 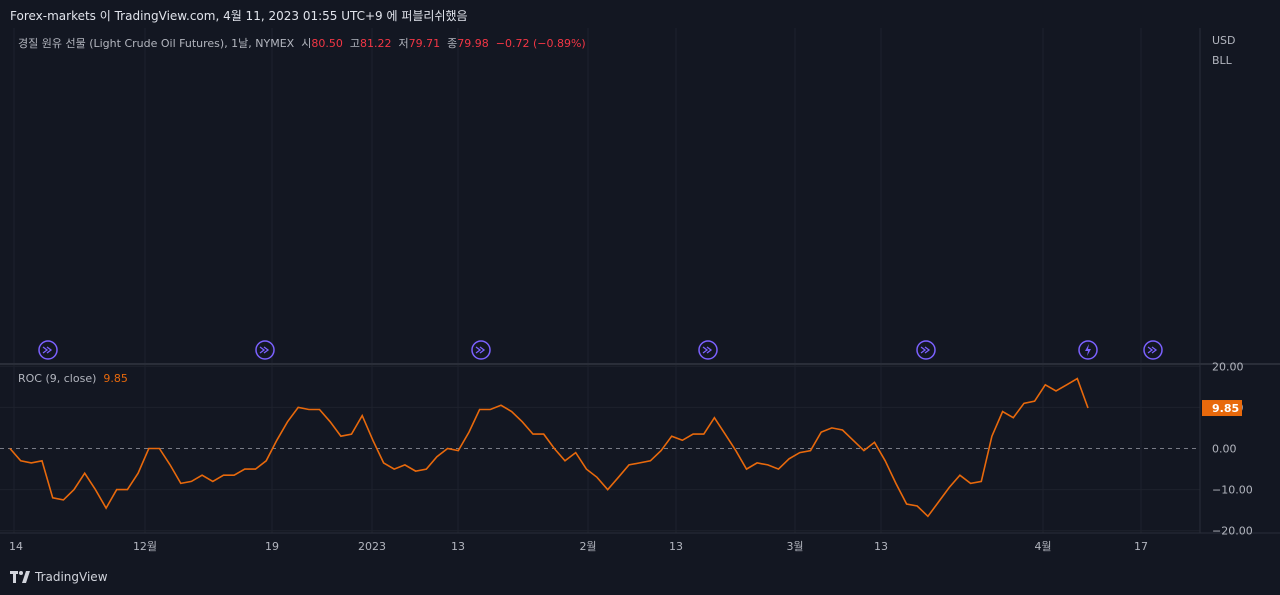 What do you see at coordinates (1228, 366) in the screenshot?
I see `roc-tick-label: 20.00` at bounding box center [1228, 366].